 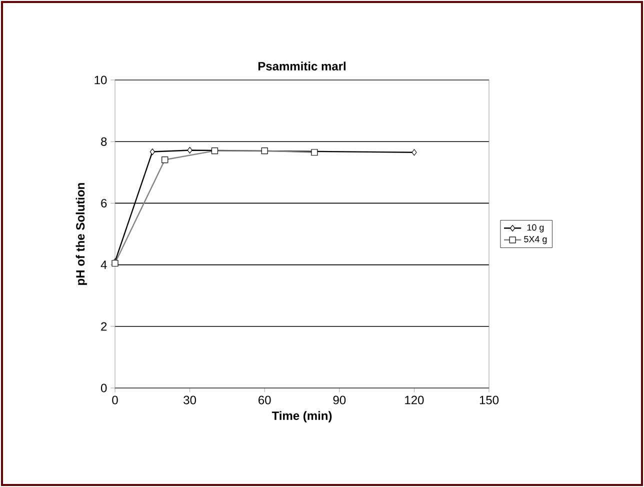 What do you see at coordinates (104, 326) in the screenshot?
I see `y-tick-label: 2` at bounding box center [104, 326].